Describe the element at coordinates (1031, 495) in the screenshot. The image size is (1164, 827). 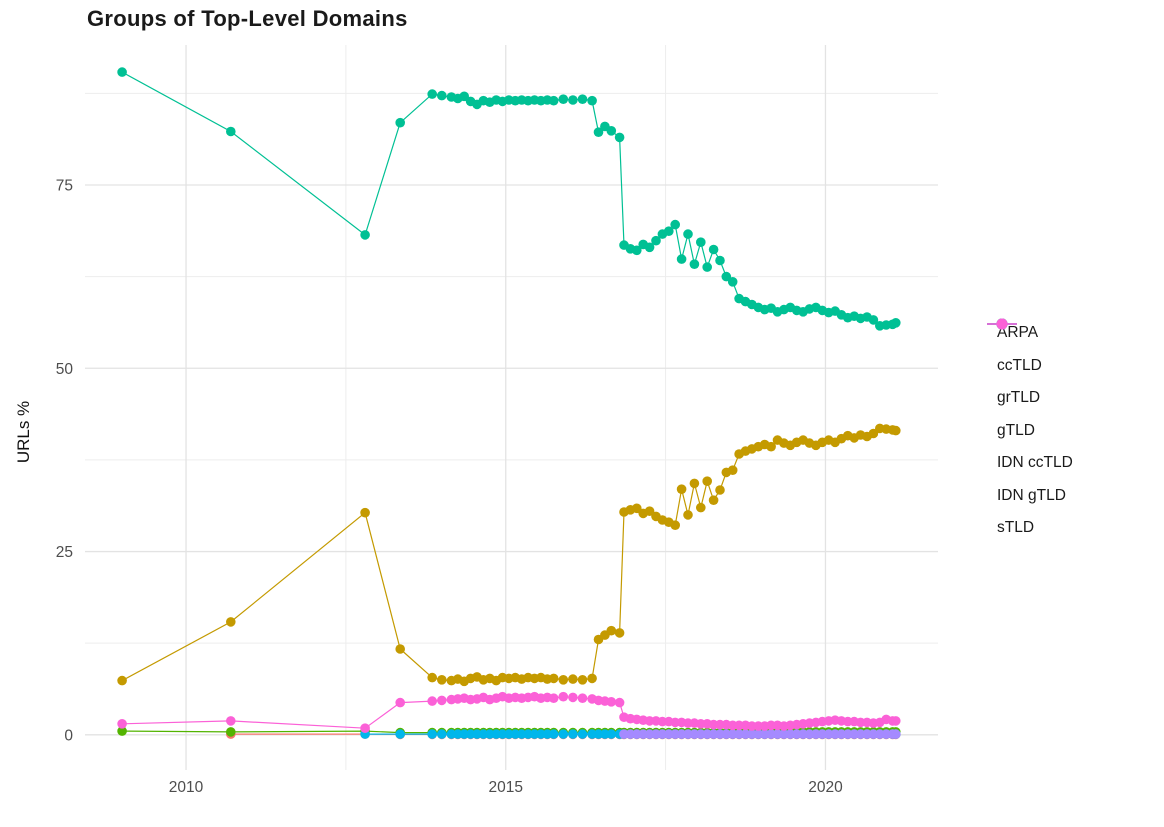
I see `legend-label: IDN gTLD` at that location.